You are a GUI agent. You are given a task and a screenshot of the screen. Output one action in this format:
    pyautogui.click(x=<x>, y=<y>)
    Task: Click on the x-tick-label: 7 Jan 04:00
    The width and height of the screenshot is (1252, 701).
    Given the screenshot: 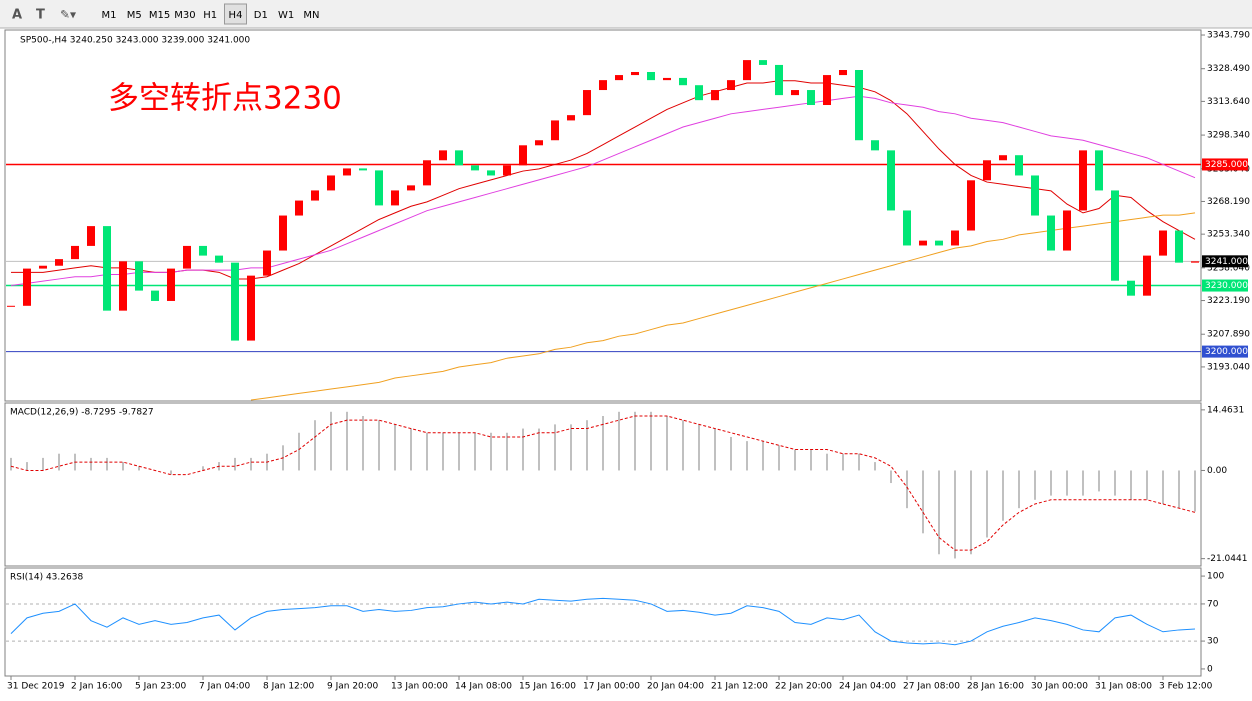 What is the action you would take?
    pyautogui.click(x=225, y=687)
    